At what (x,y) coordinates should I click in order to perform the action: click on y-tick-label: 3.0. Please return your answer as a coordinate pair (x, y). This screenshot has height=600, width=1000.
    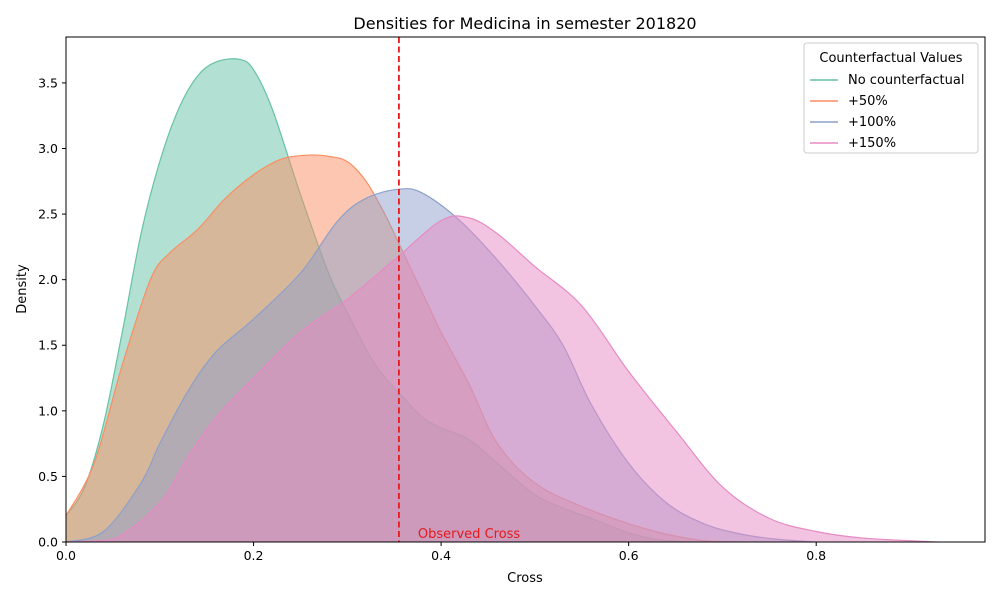
    Looking at the image, I should click on (48, 148).